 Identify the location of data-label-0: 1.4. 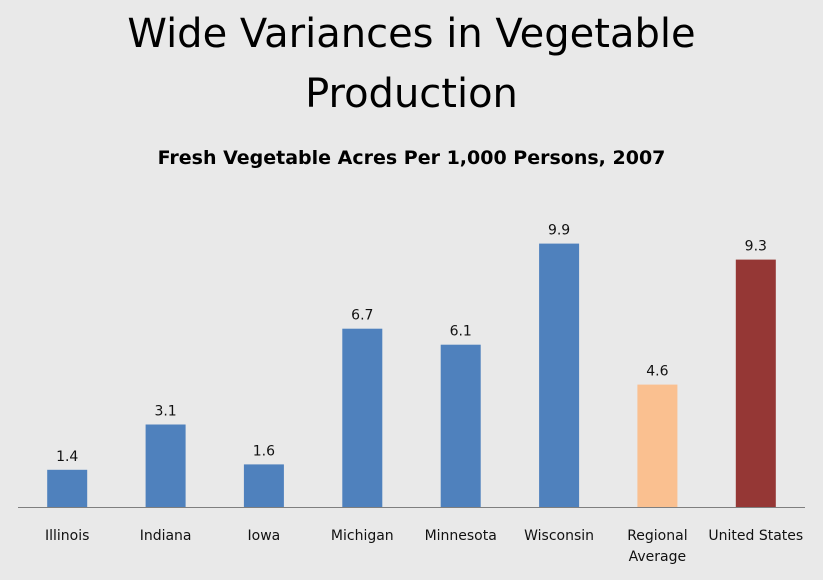
(67, 457).